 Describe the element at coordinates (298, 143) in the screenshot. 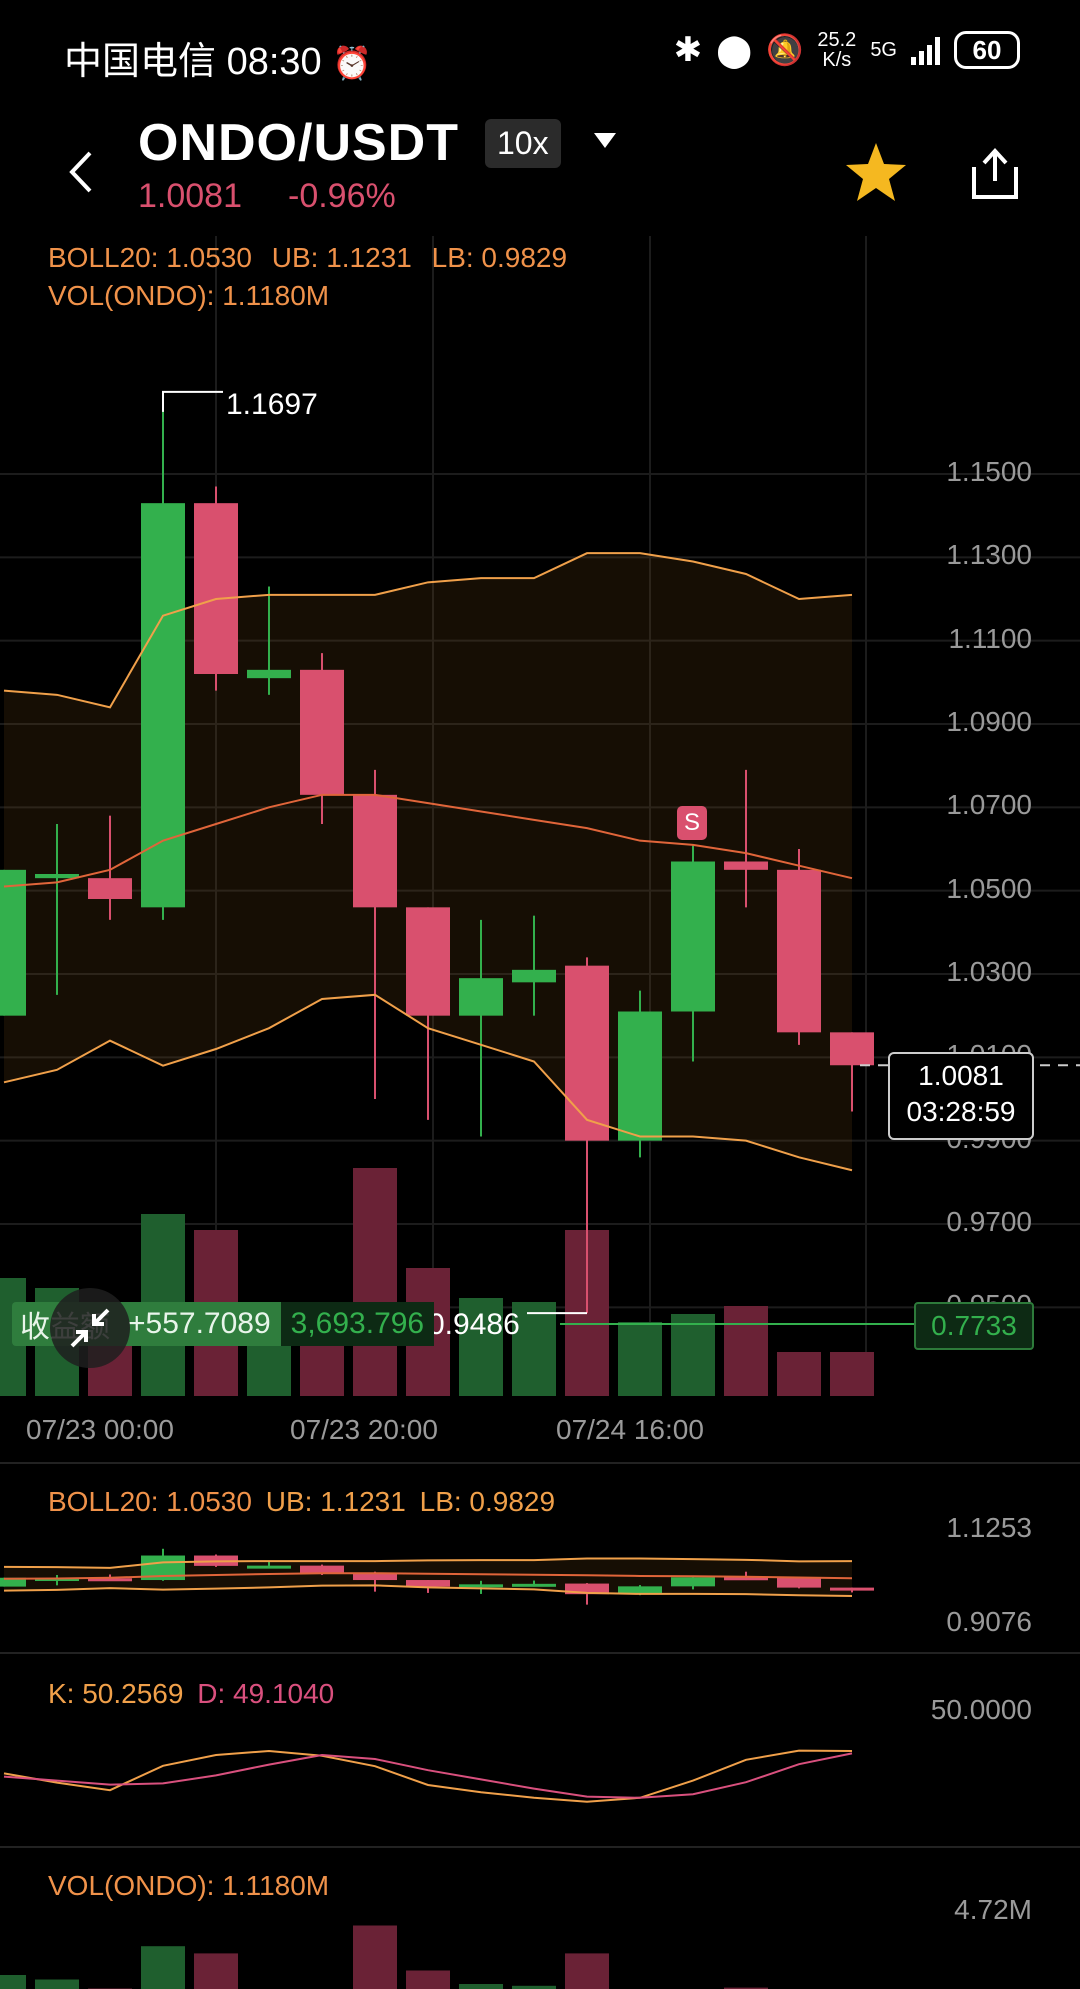

I see `pair-title: ONDO/USDT` at that location.